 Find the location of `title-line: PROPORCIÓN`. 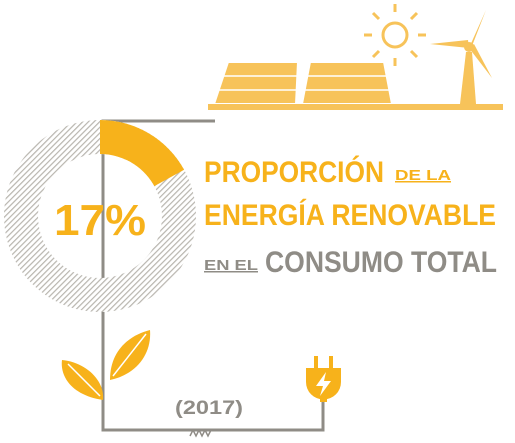

title-line: PROPORCIÓN is located at coordinates (294, 172).